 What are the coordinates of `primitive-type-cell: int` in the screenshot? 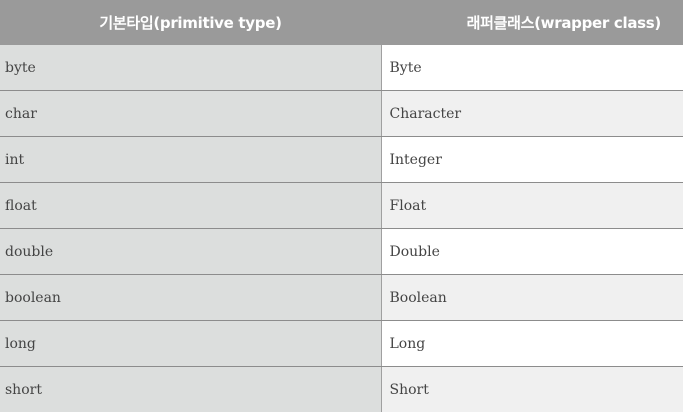 It's located at (190, 160).